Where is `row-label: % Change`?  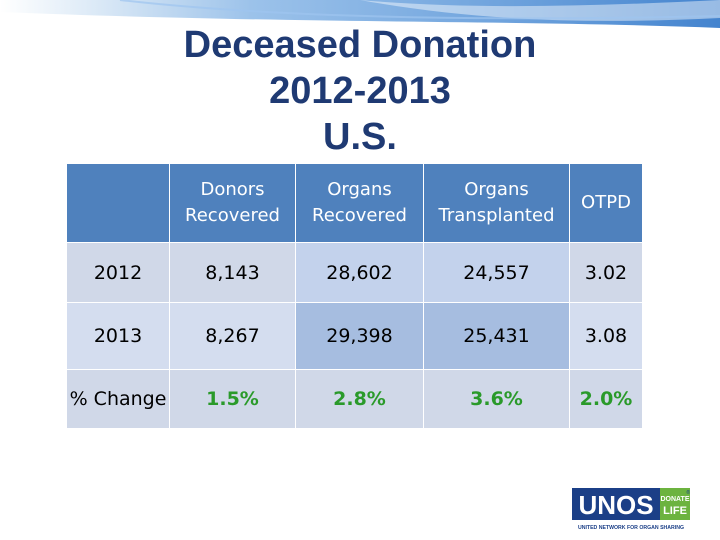
row-label: % Change is located at coordinates (118, 399).